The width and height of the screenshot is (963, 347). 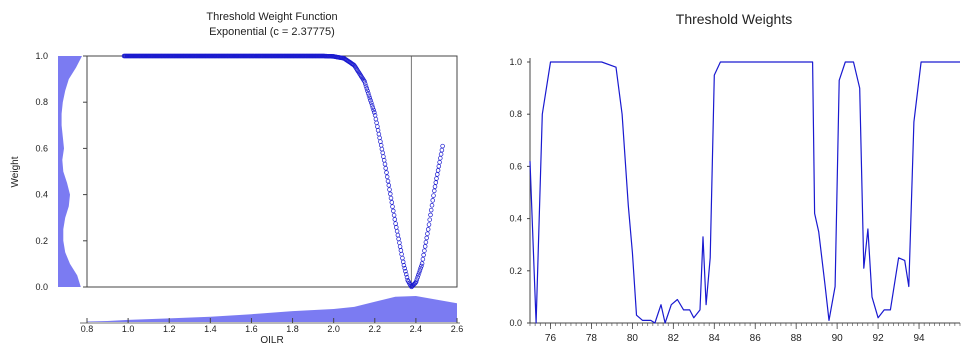 What do you see at coordinates (633, 338) in the screenshot?
I see `chart2-x-tick-label: 80` at bounding box center [633, 338].